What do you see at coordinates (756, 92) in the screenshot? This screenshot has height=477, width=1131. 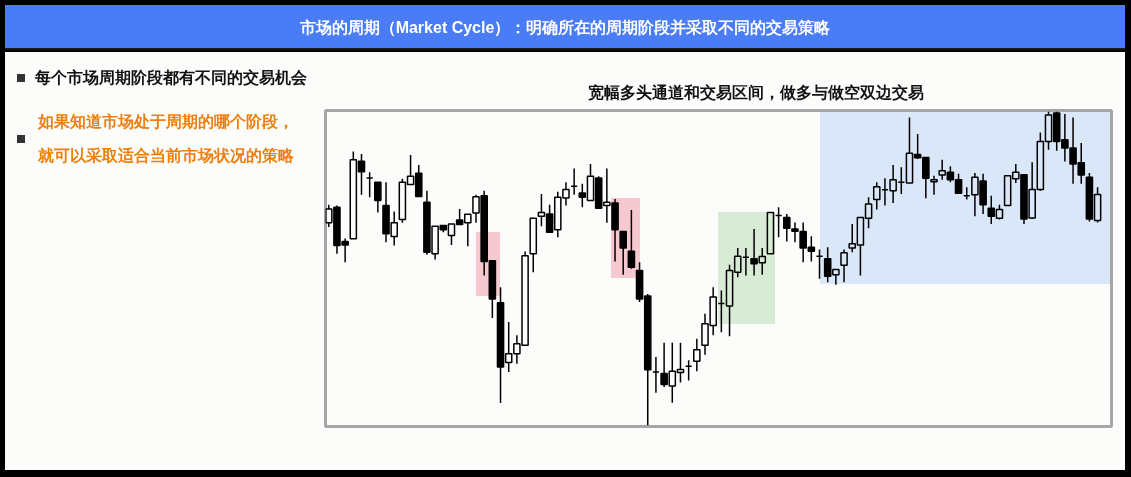 I see `chart-subtitle: 宽幅多头通道和交易区间，做多与做空双边交易` at bounding box center [756, 92].